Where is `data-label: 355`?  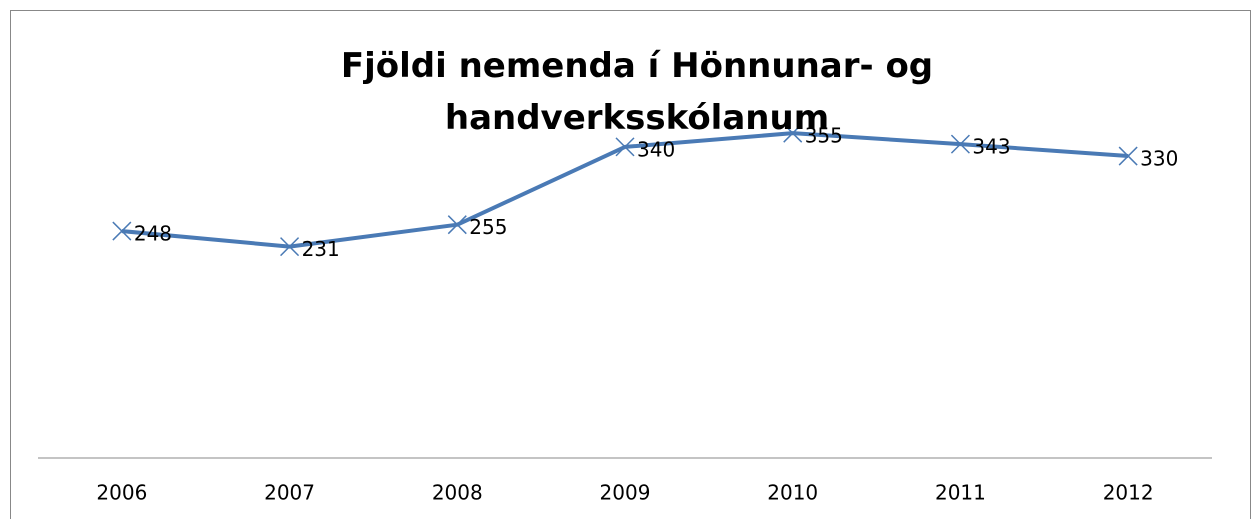 data-label: 355 is located at coordinates (824, 136).